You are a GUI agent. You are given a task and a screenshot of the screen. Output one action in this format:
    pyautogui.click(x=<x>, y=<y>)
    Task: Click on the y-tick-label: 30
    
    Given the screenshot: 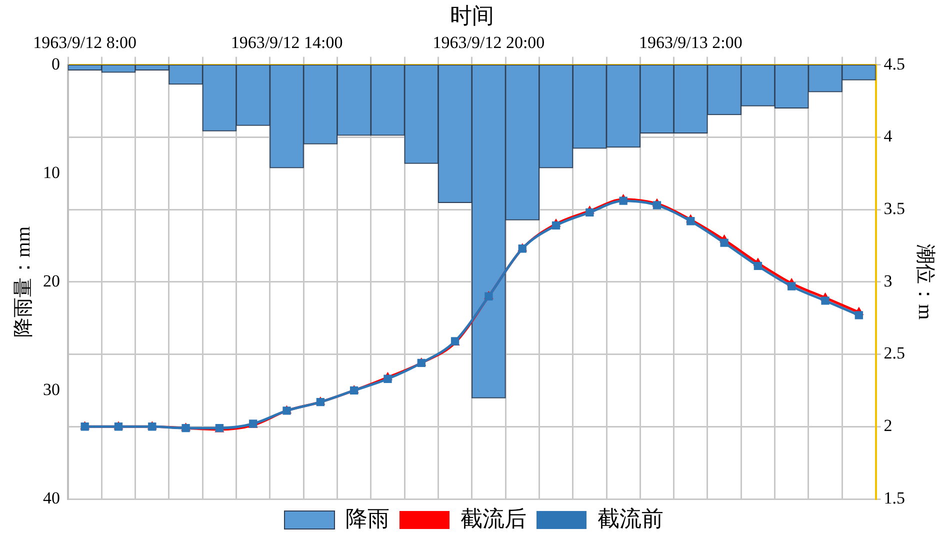 What is the action you would take?
    pyautogui.click(x=51, y=389)
    